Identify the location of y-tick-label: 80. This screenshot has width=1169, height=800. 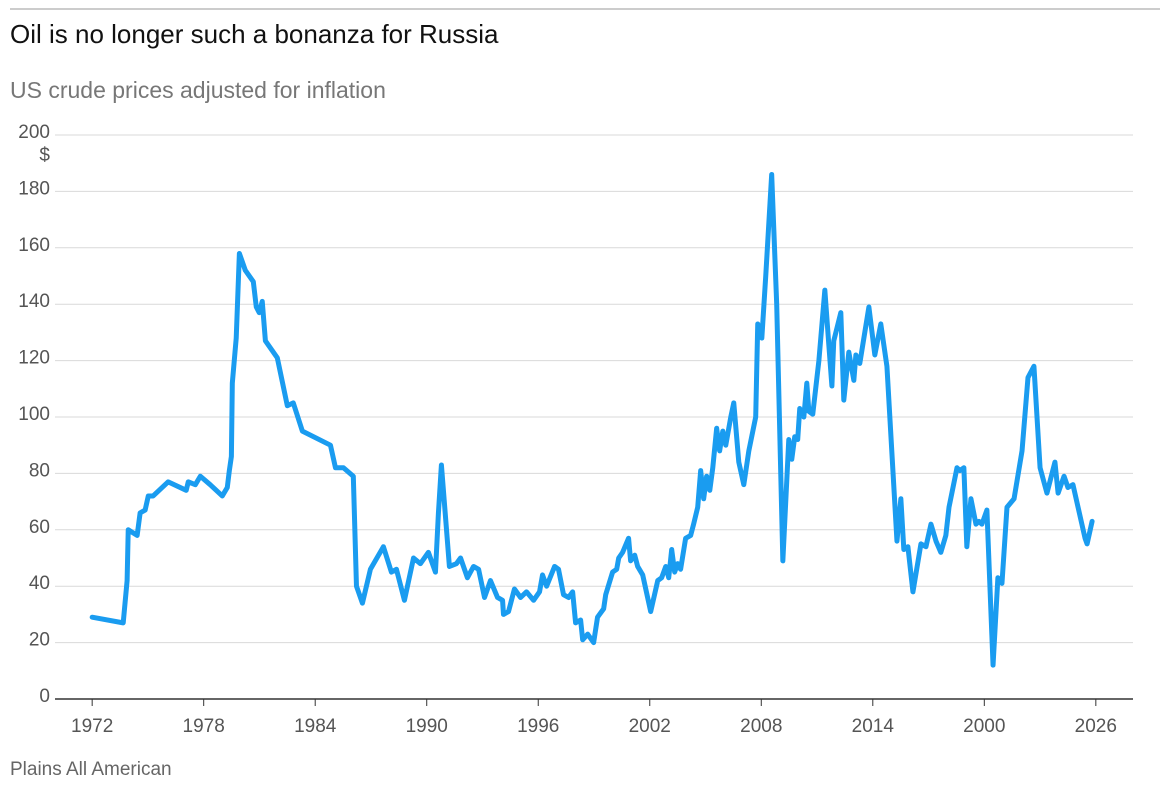
(39, 470).